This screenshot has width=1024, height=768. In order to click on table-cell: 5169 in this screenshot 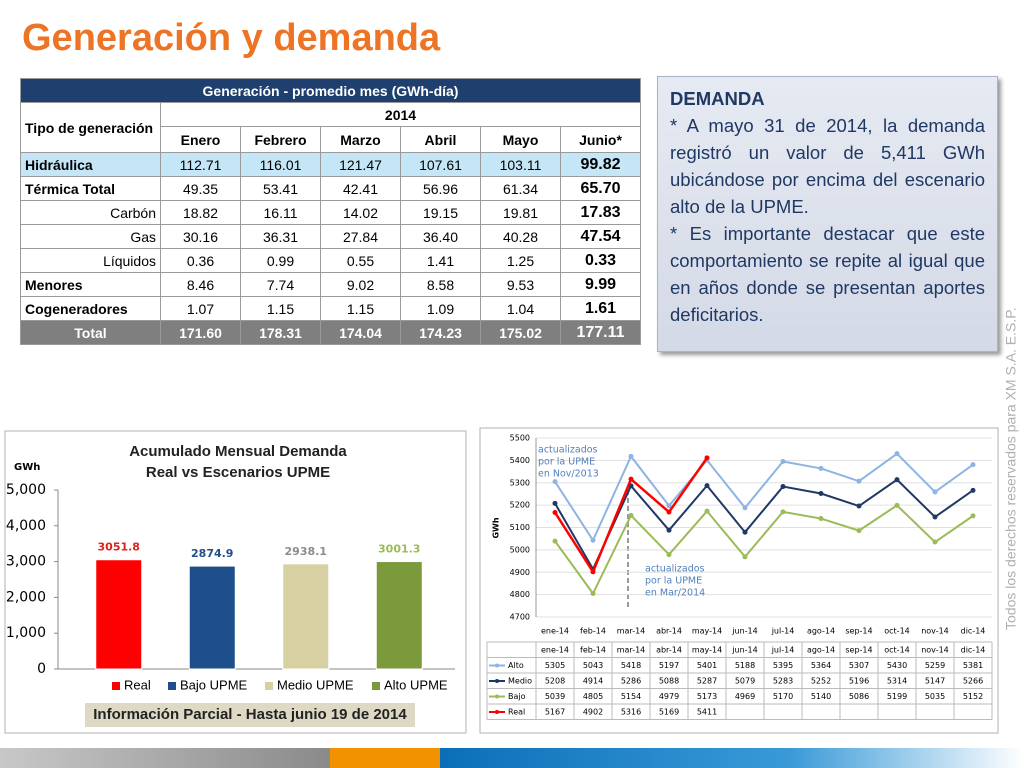, I will do `click(669, 712)`.